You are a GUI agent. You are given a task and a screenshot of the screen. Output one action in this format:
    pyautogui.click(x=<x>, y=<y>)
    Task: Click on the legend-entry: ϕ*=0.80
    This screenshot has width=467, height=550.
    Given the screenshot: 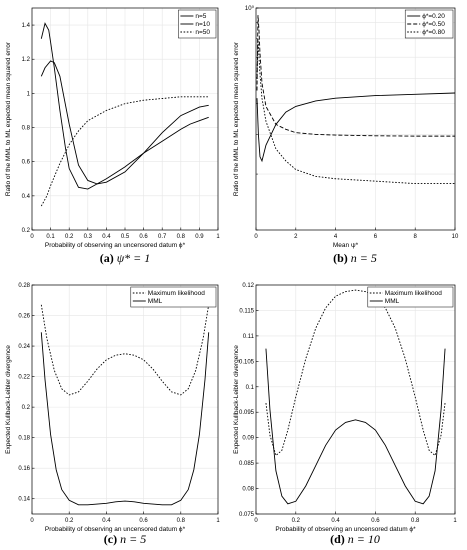 What is the action you would take?
    pyautogui.click(x=433, y=32)
    